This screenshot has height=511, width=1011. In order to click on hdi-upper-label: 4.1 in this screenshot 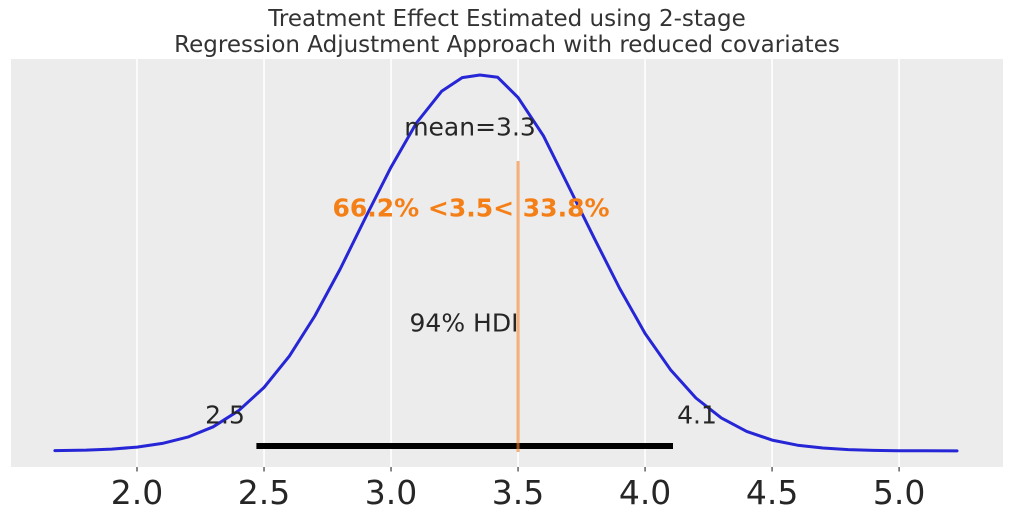, I will do `click(697, 415)`.